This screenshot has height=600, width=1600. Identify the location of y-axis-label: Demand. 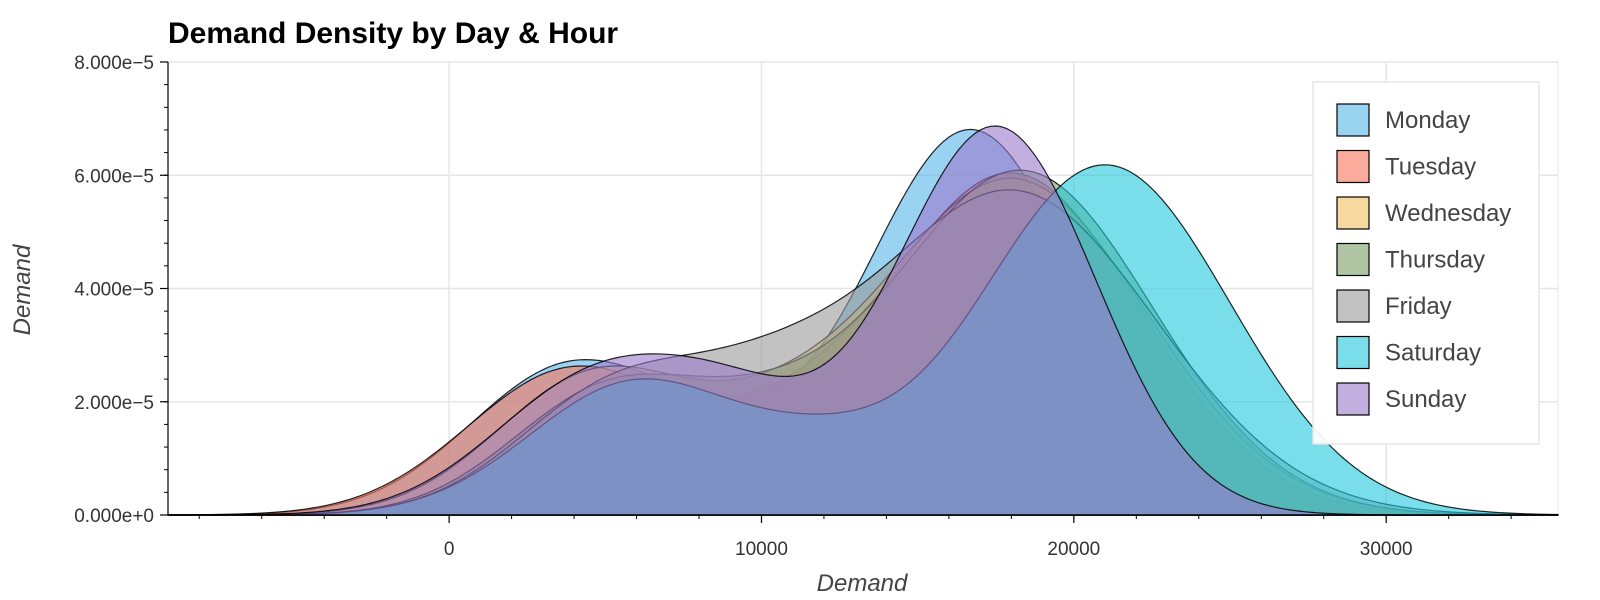
(22, 289).